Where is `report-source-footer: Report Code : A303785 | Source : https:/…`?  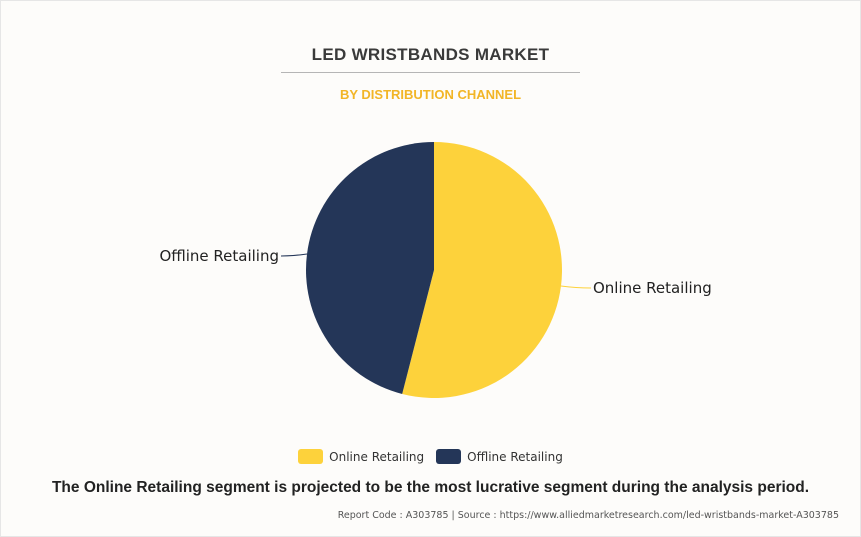 report-source-footer: Report Code : A303785 | Source : https:/… is located at coordinates (588, 515).